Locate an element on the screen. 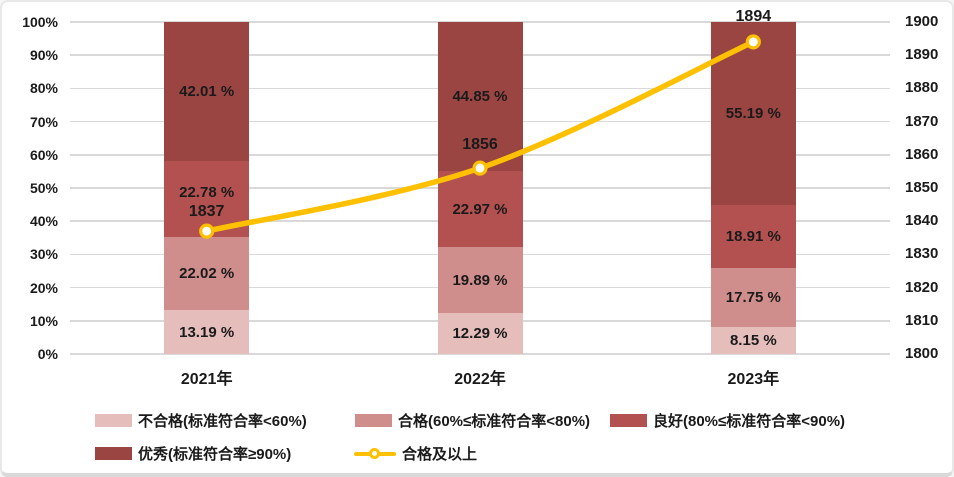  legend-item-line: 合格及以上 is located at coordinates (415, 453).